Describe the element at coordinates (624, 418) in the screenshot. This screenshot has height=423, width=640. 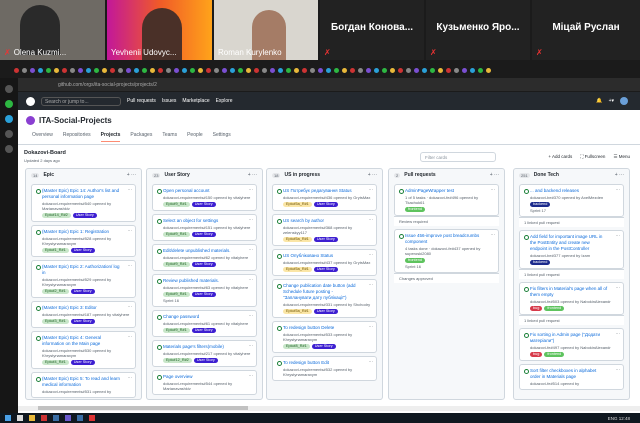
I see `clock: 12:48` at that location.